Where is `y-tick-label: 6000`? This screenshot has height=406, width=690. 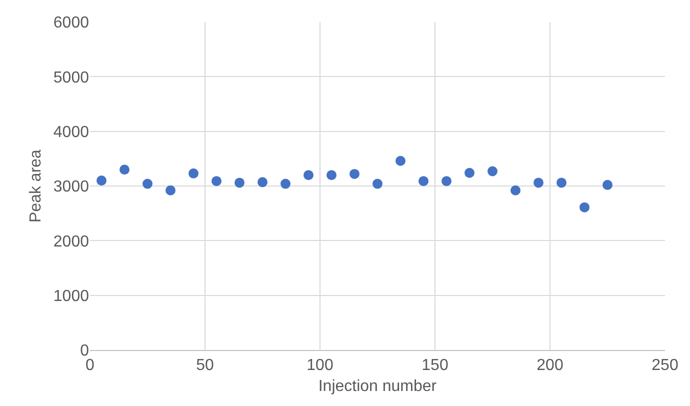 y-tick-label: 6000 is located at coordinates (71, 23).